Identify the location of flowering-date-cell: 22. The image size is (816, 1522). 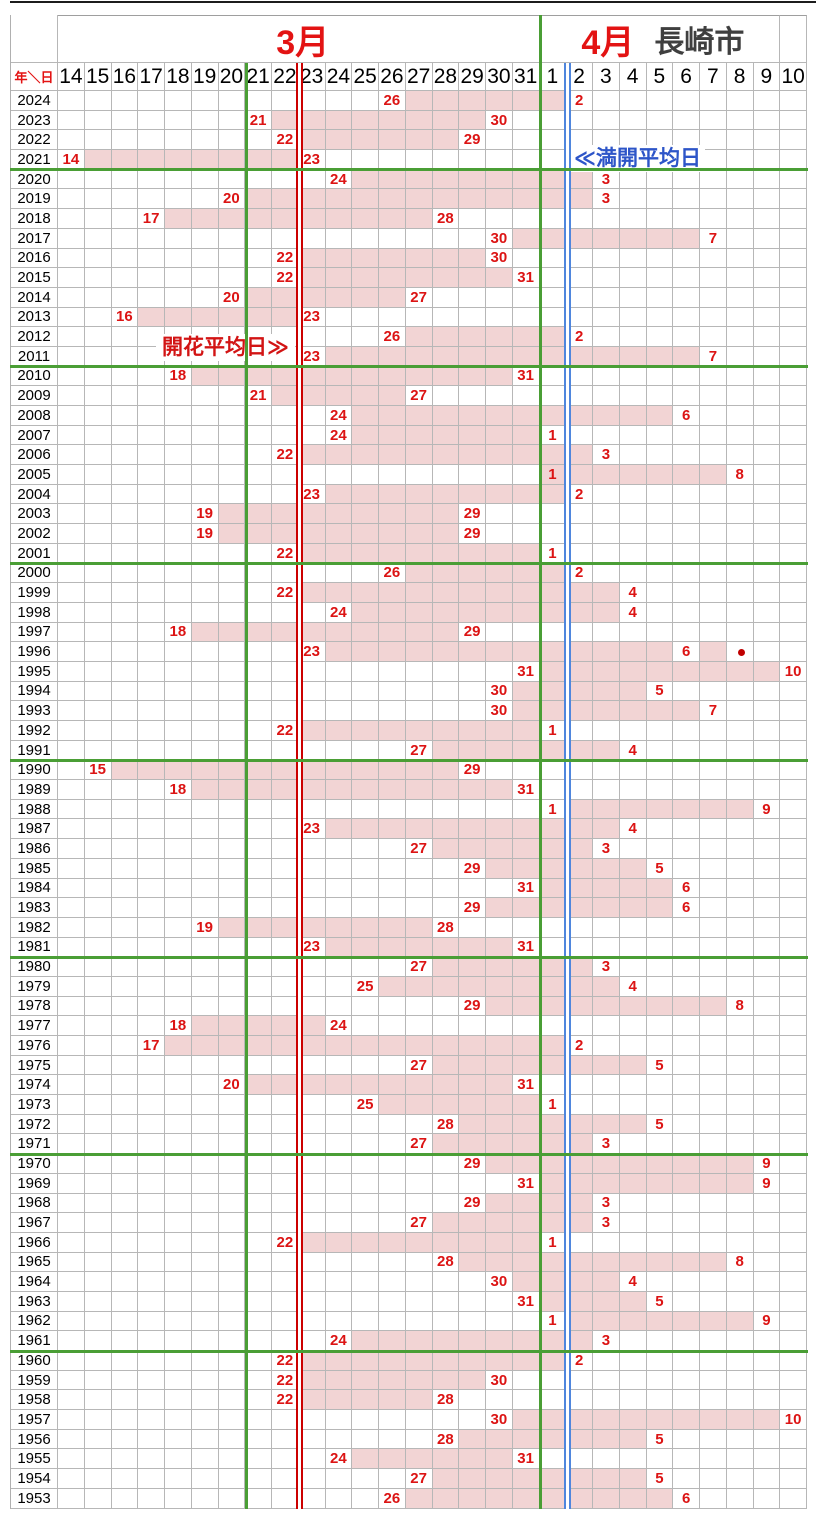
(285, 593).